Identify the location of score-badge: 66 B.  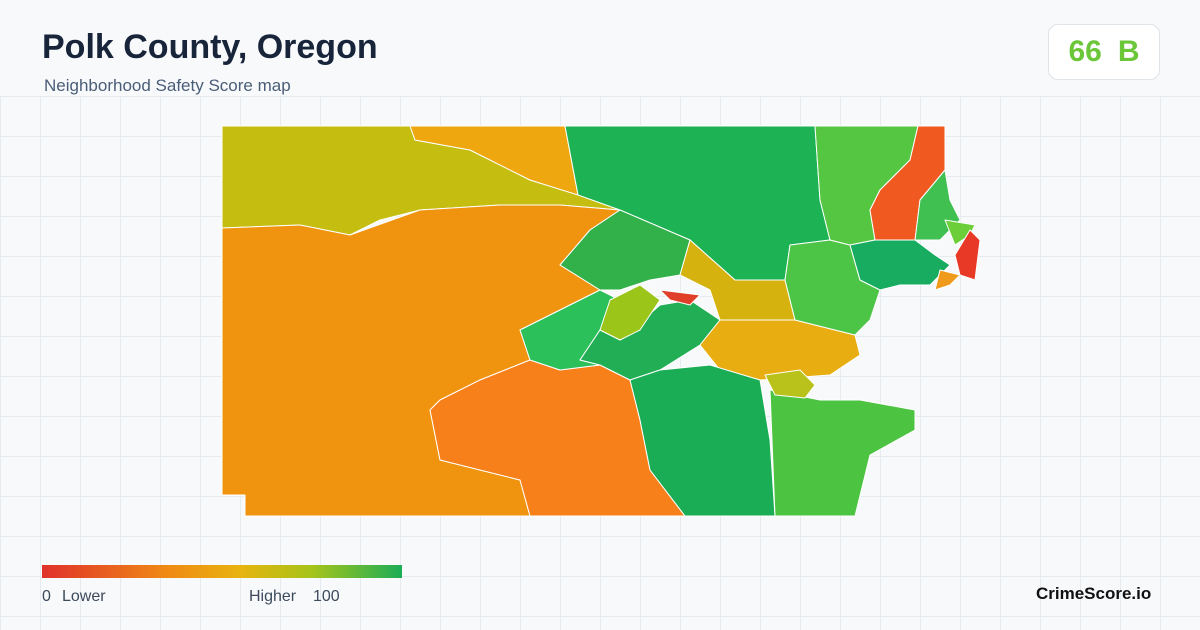
(1104, 52).